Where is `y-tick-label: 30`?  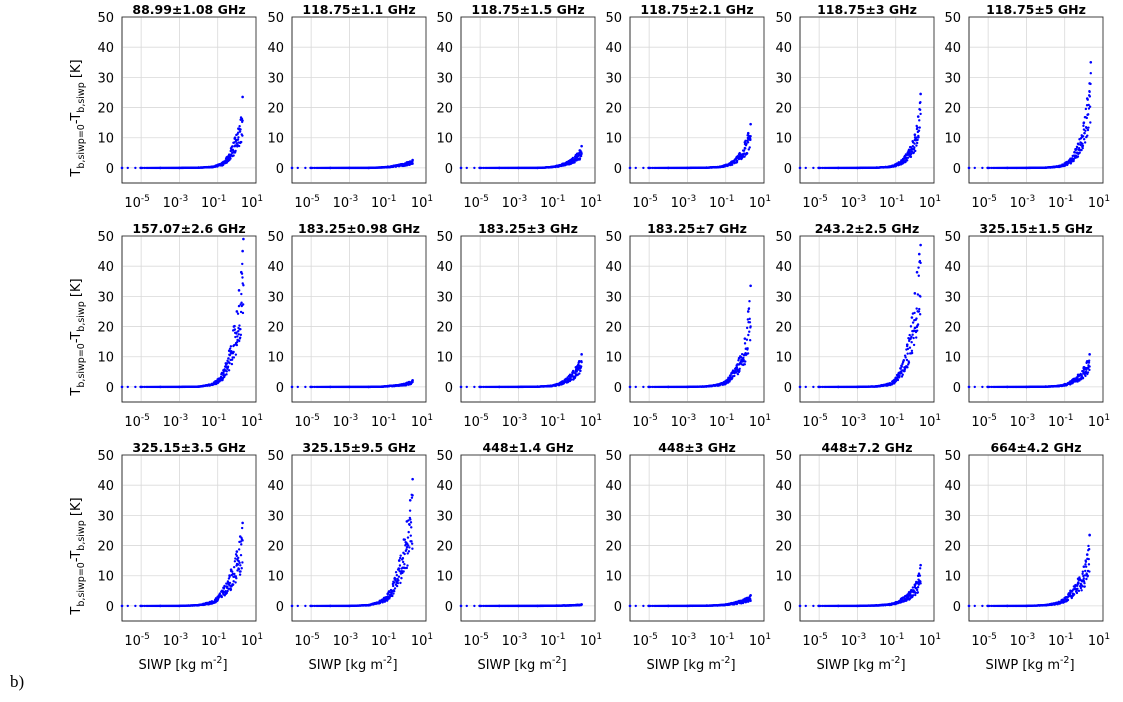
y-tick-label: 30 is located at coordinates (783, 516).